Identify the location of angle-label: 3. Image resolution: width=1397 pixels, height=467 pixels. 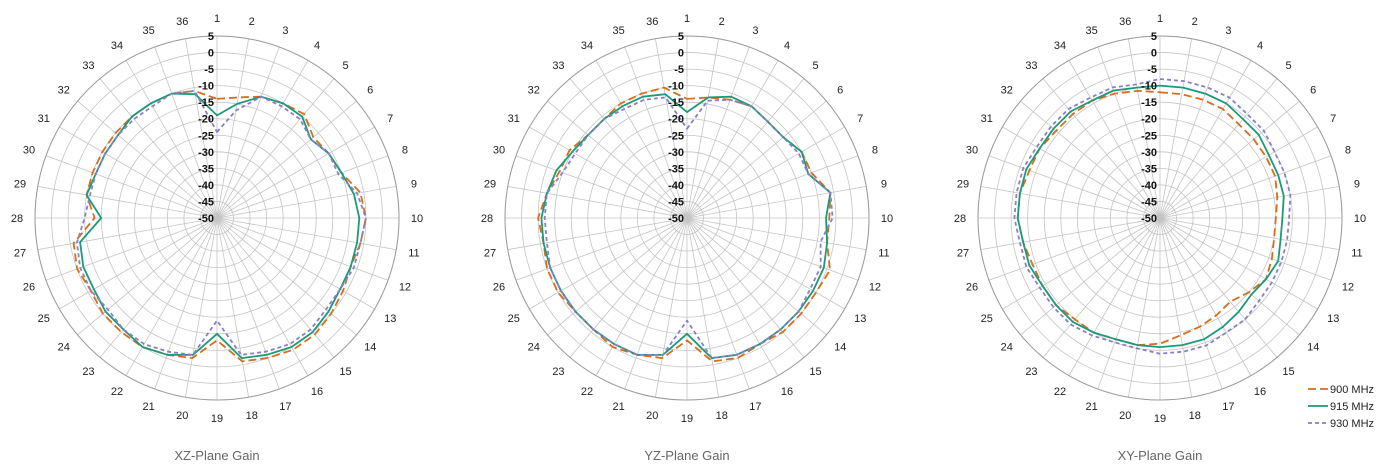
(285, 31).